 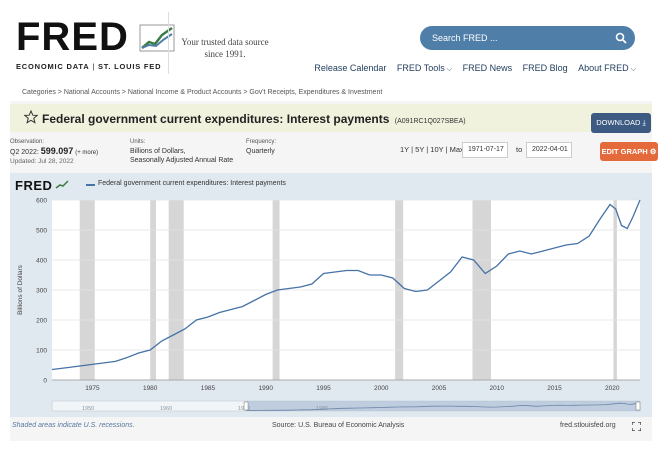 What do you see at coordinates (554, 388) in the screenshot?
I see `x-tick-label: 2015` at bounding box center [554, 388].